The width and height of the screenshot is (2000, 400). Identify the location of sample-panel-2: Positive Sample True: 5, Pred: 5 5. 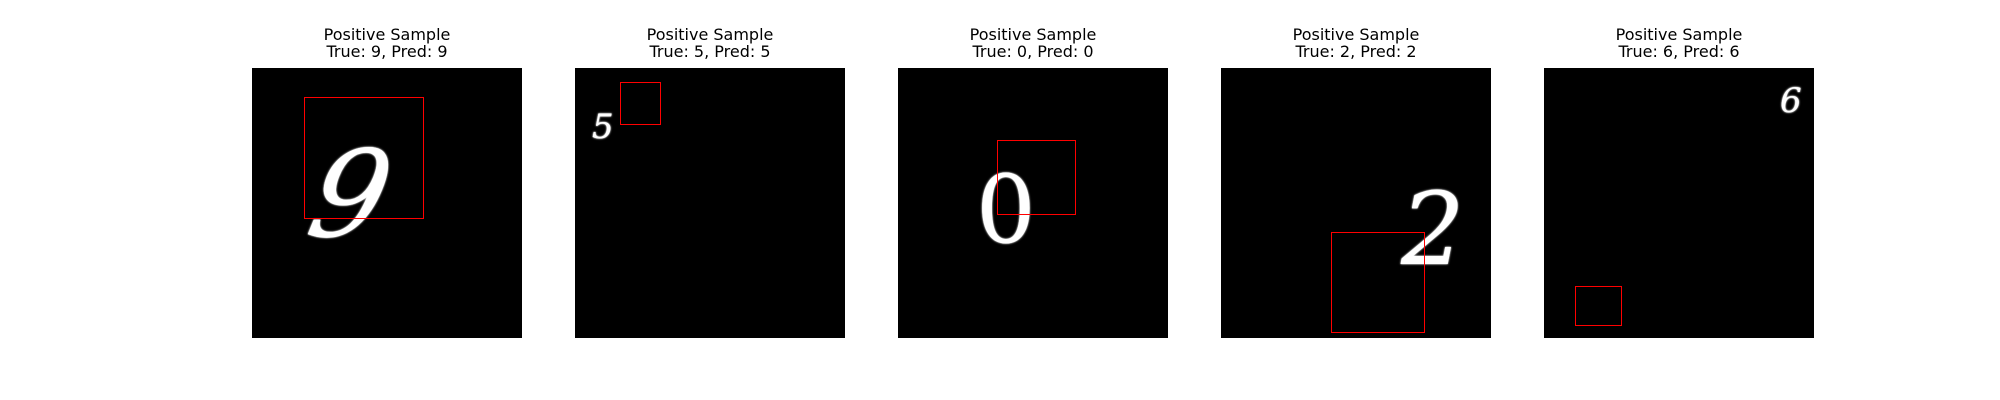
(710, 181).